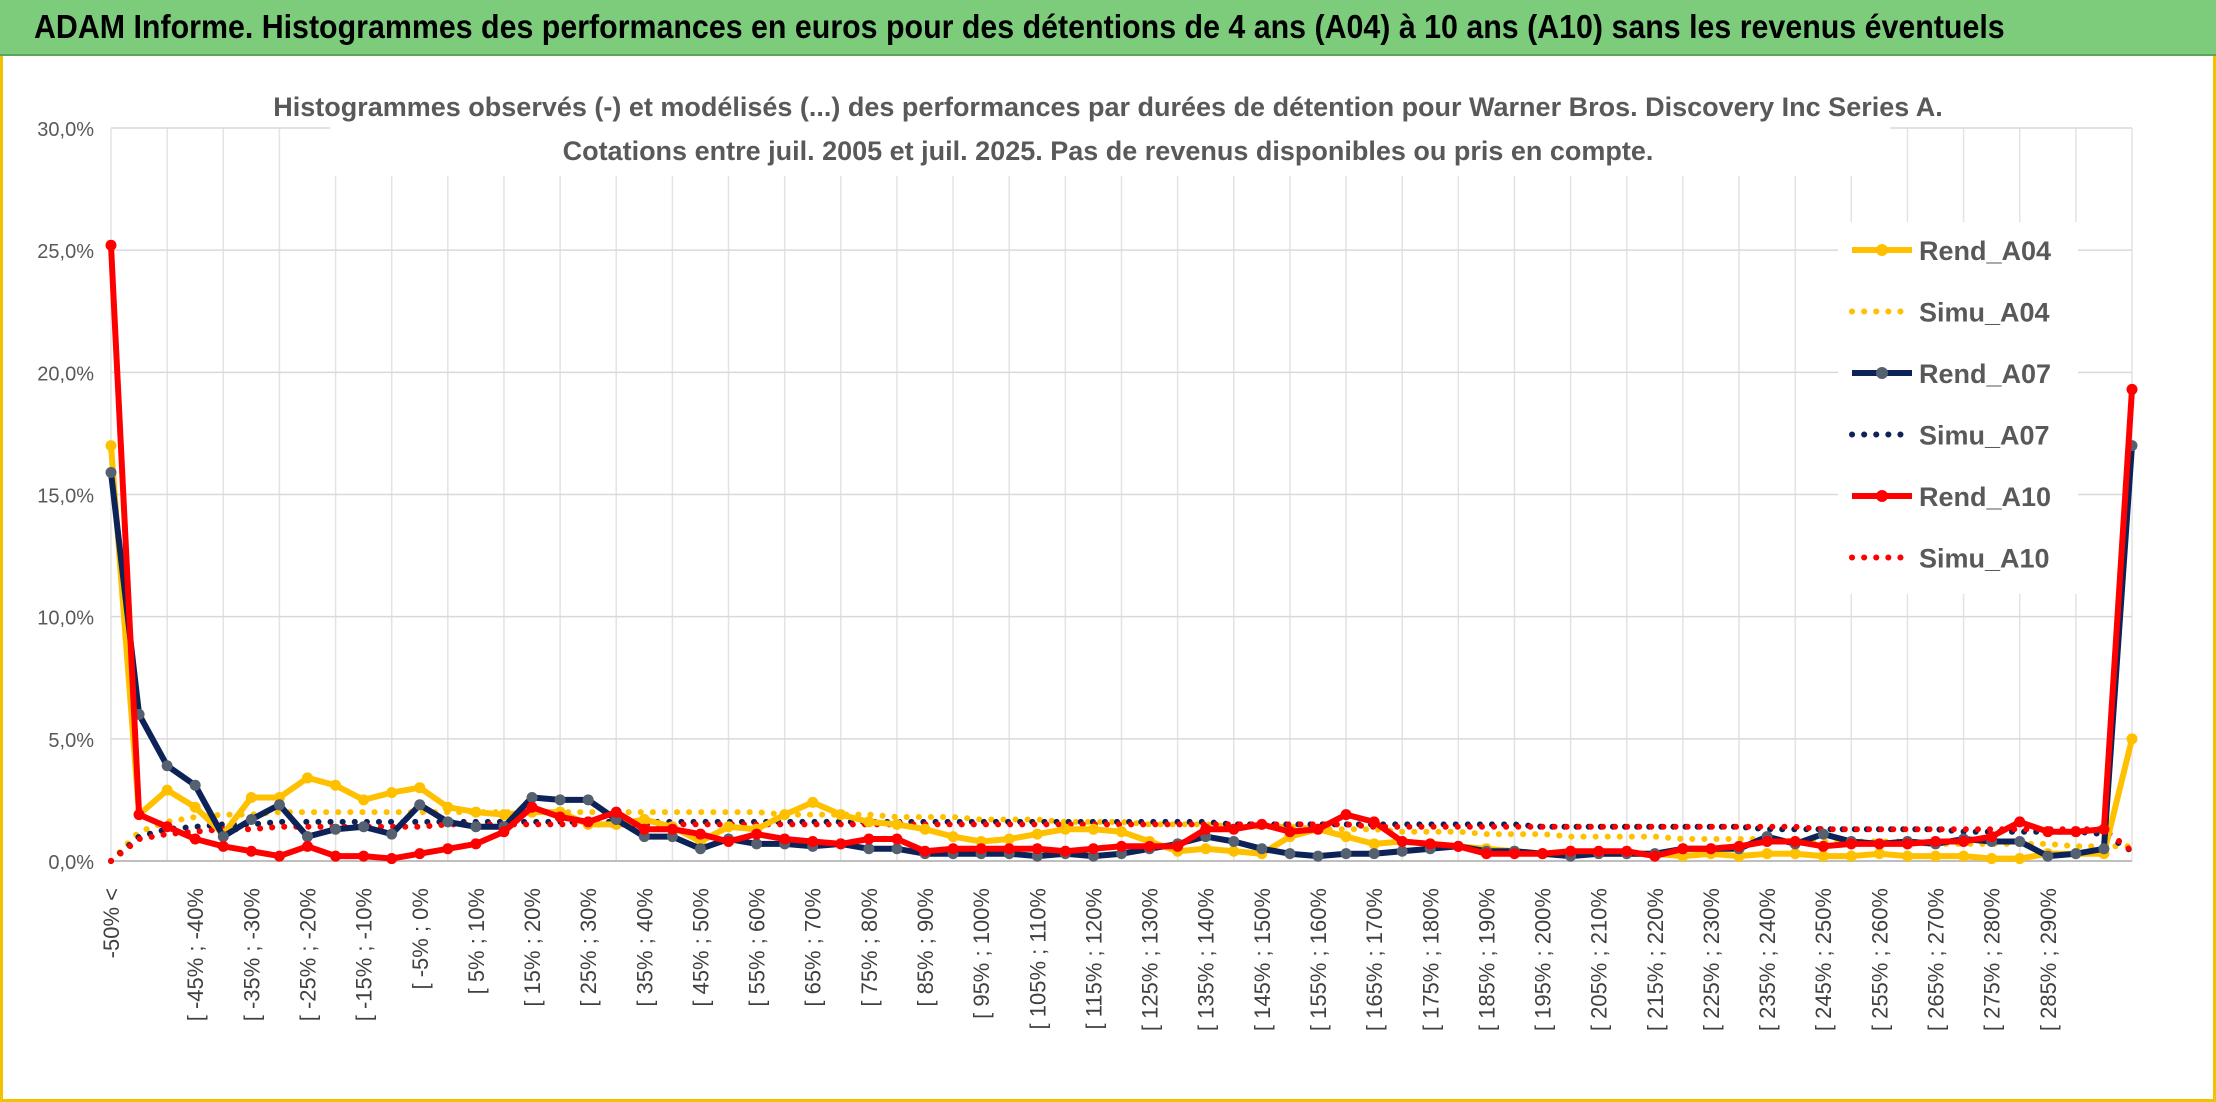 This screenshot has width=2216, height=1102. I want to click on x-tick-label: [ 65% ; 70%, so click(813, 947).